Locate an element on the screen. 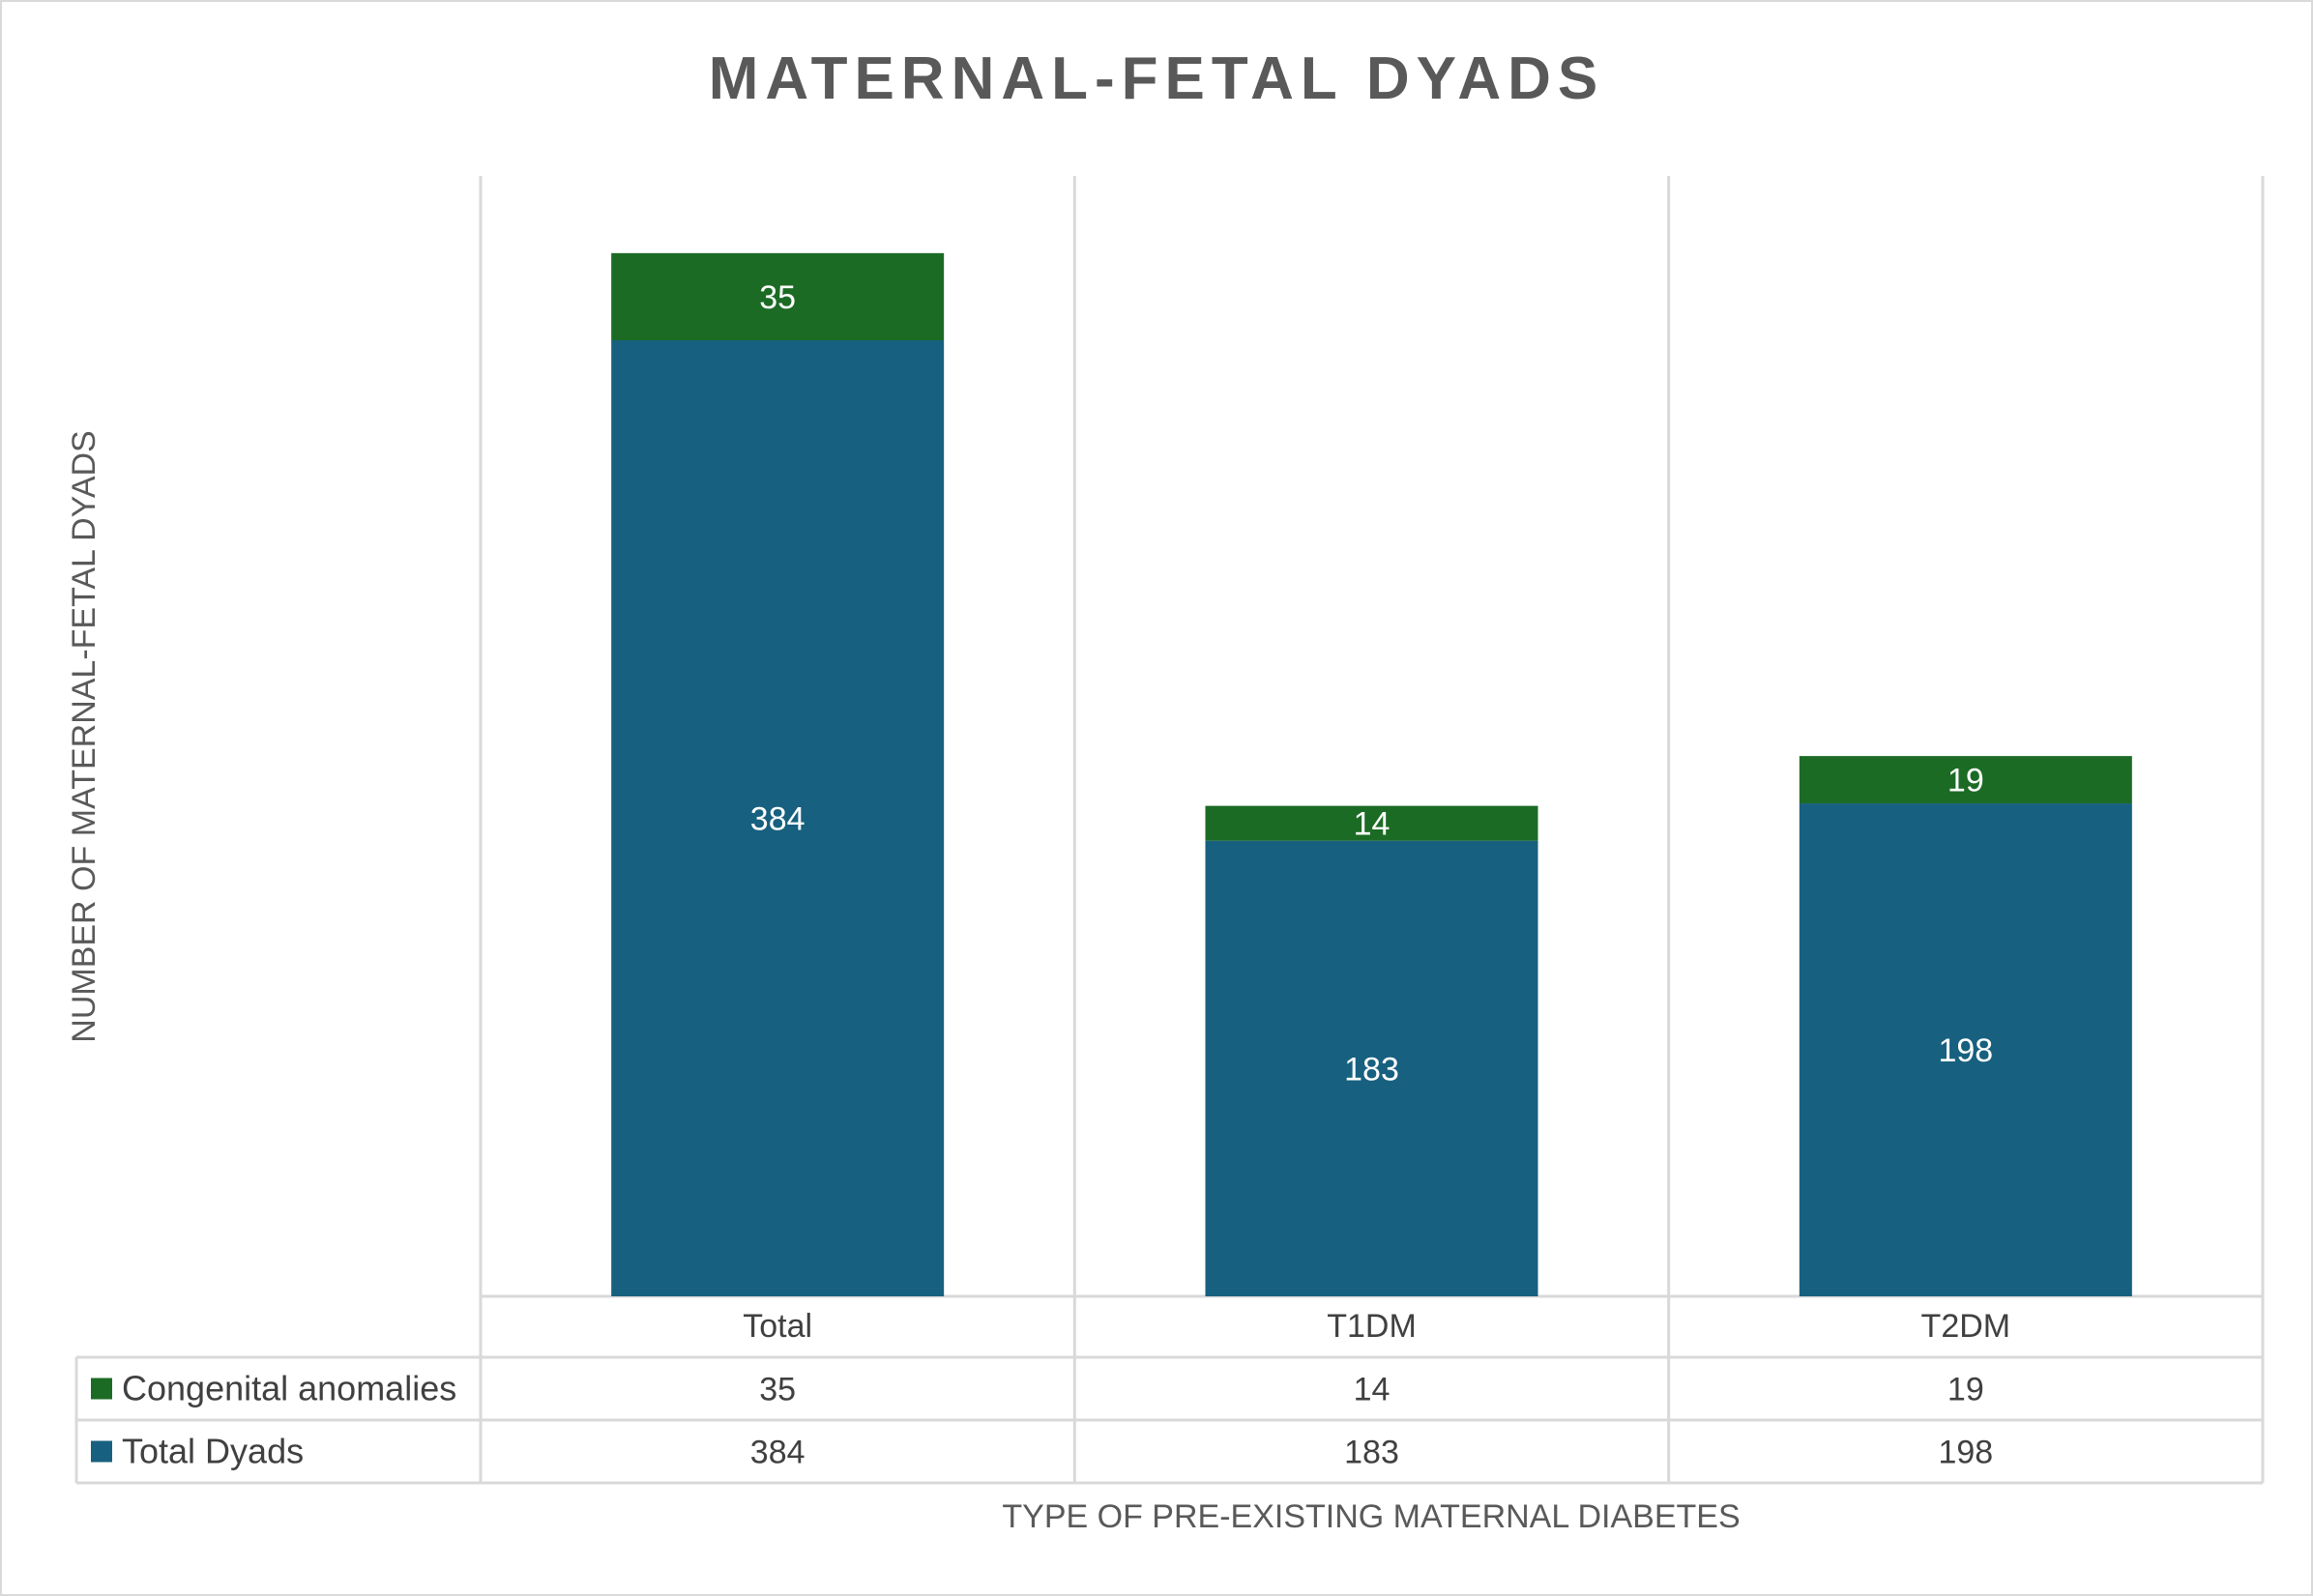 The width and height of the screenshot is (2313, 1596). table-cell-total-dyads-t1dm: 183 is located at coordinates (1371, 1453).